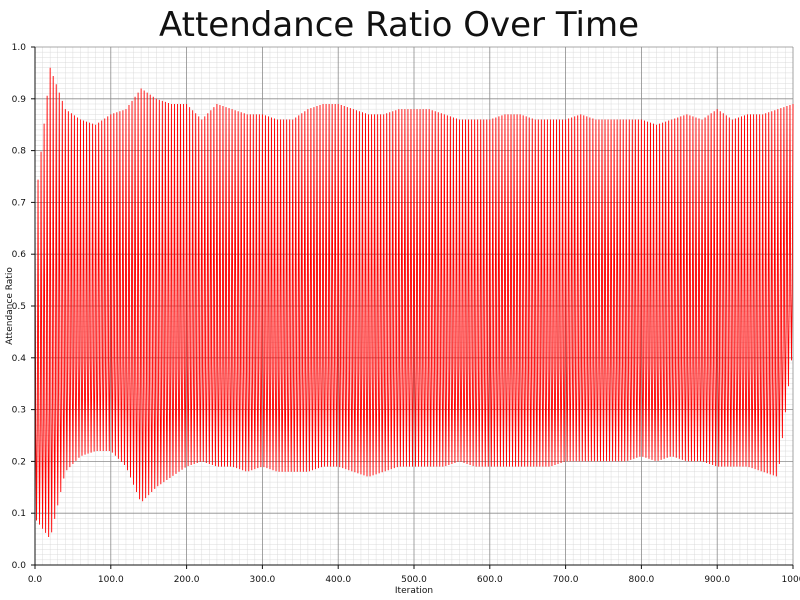  Describe the element at coordinates (19, 152) in the screenshot. I see `y-tick-label: 0.8` at that location.